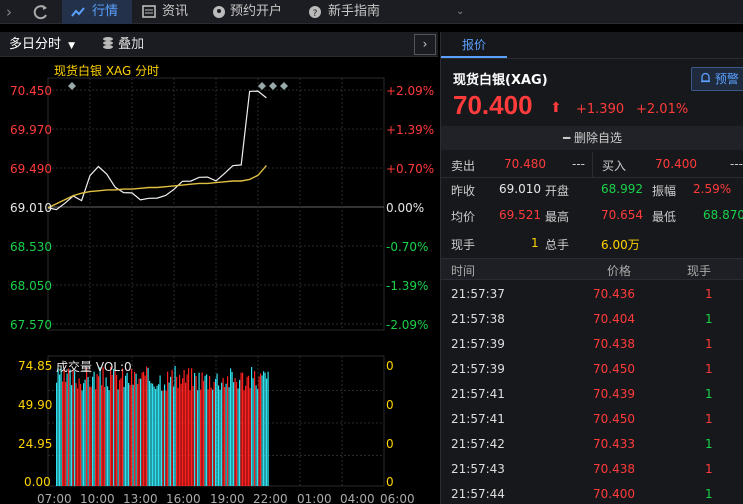  Describe the element at coordinates (717, 79) in the screenshot. I see `alert-button: 预警` at that location.